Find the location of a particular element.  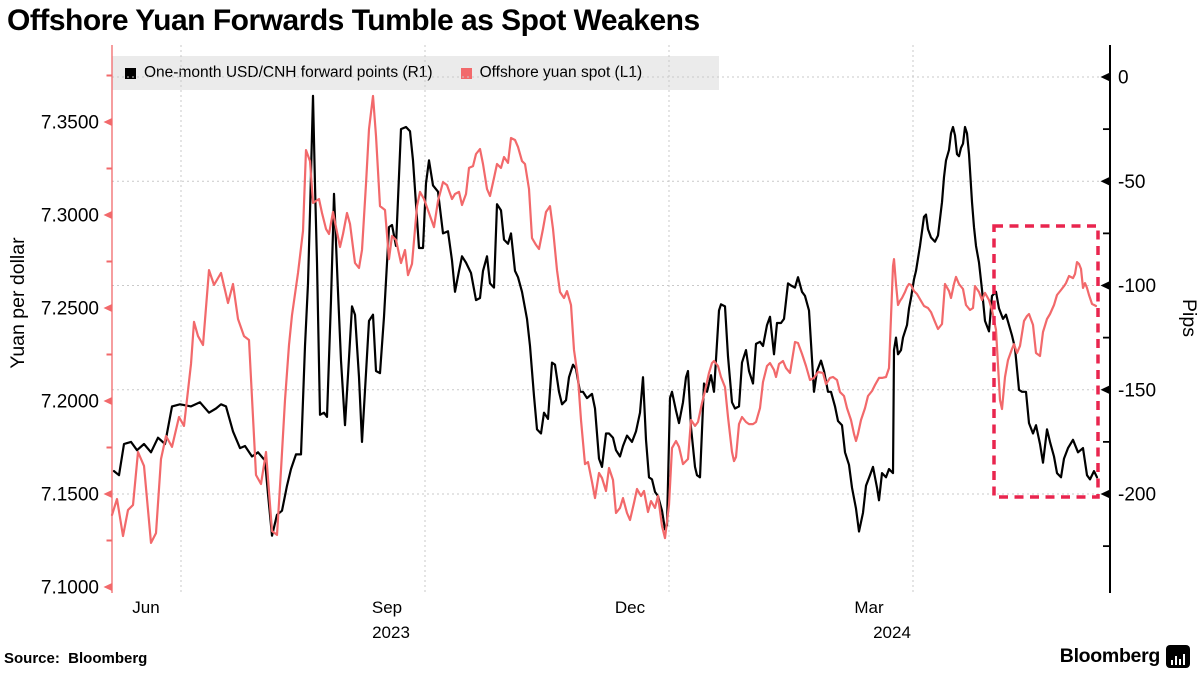

x-axis-year-label: 2024 is located at coordinates (892, 632).